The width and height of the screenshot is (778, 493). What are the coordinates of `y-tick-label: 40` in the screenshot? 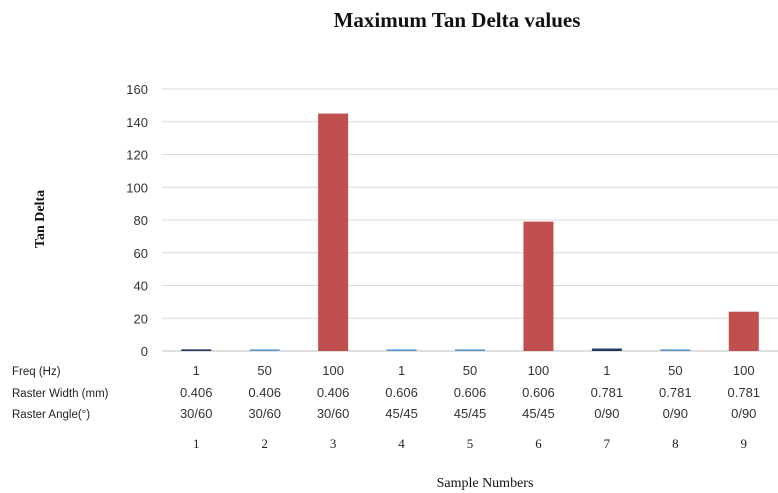 It's located at (141, 286).